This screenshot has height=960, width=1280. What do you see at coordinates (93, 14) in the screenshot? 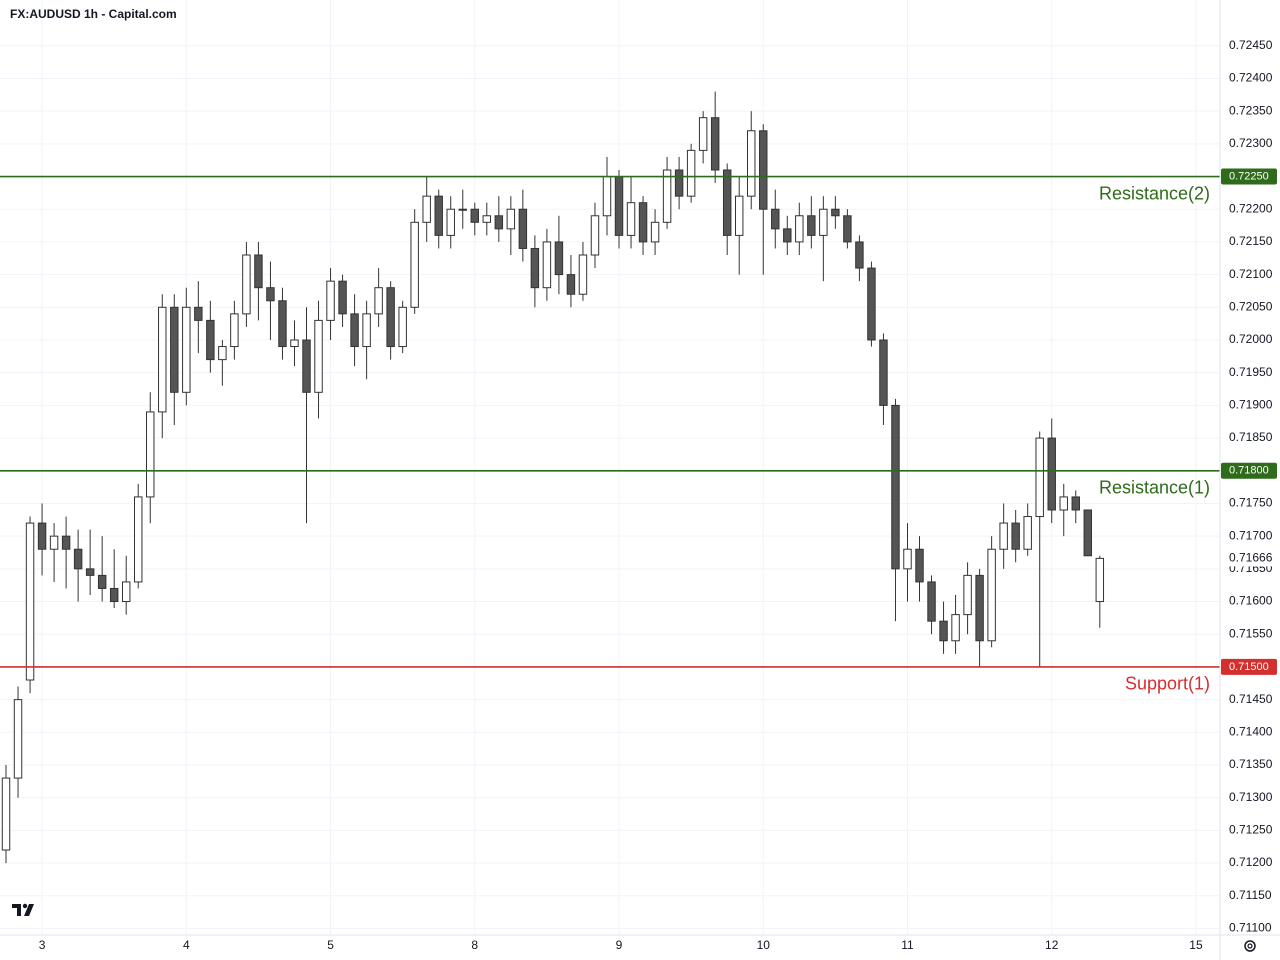
I see `chart-title: FX:AUDUSD 1h - Capital.com` at bounding box center [93, 14].